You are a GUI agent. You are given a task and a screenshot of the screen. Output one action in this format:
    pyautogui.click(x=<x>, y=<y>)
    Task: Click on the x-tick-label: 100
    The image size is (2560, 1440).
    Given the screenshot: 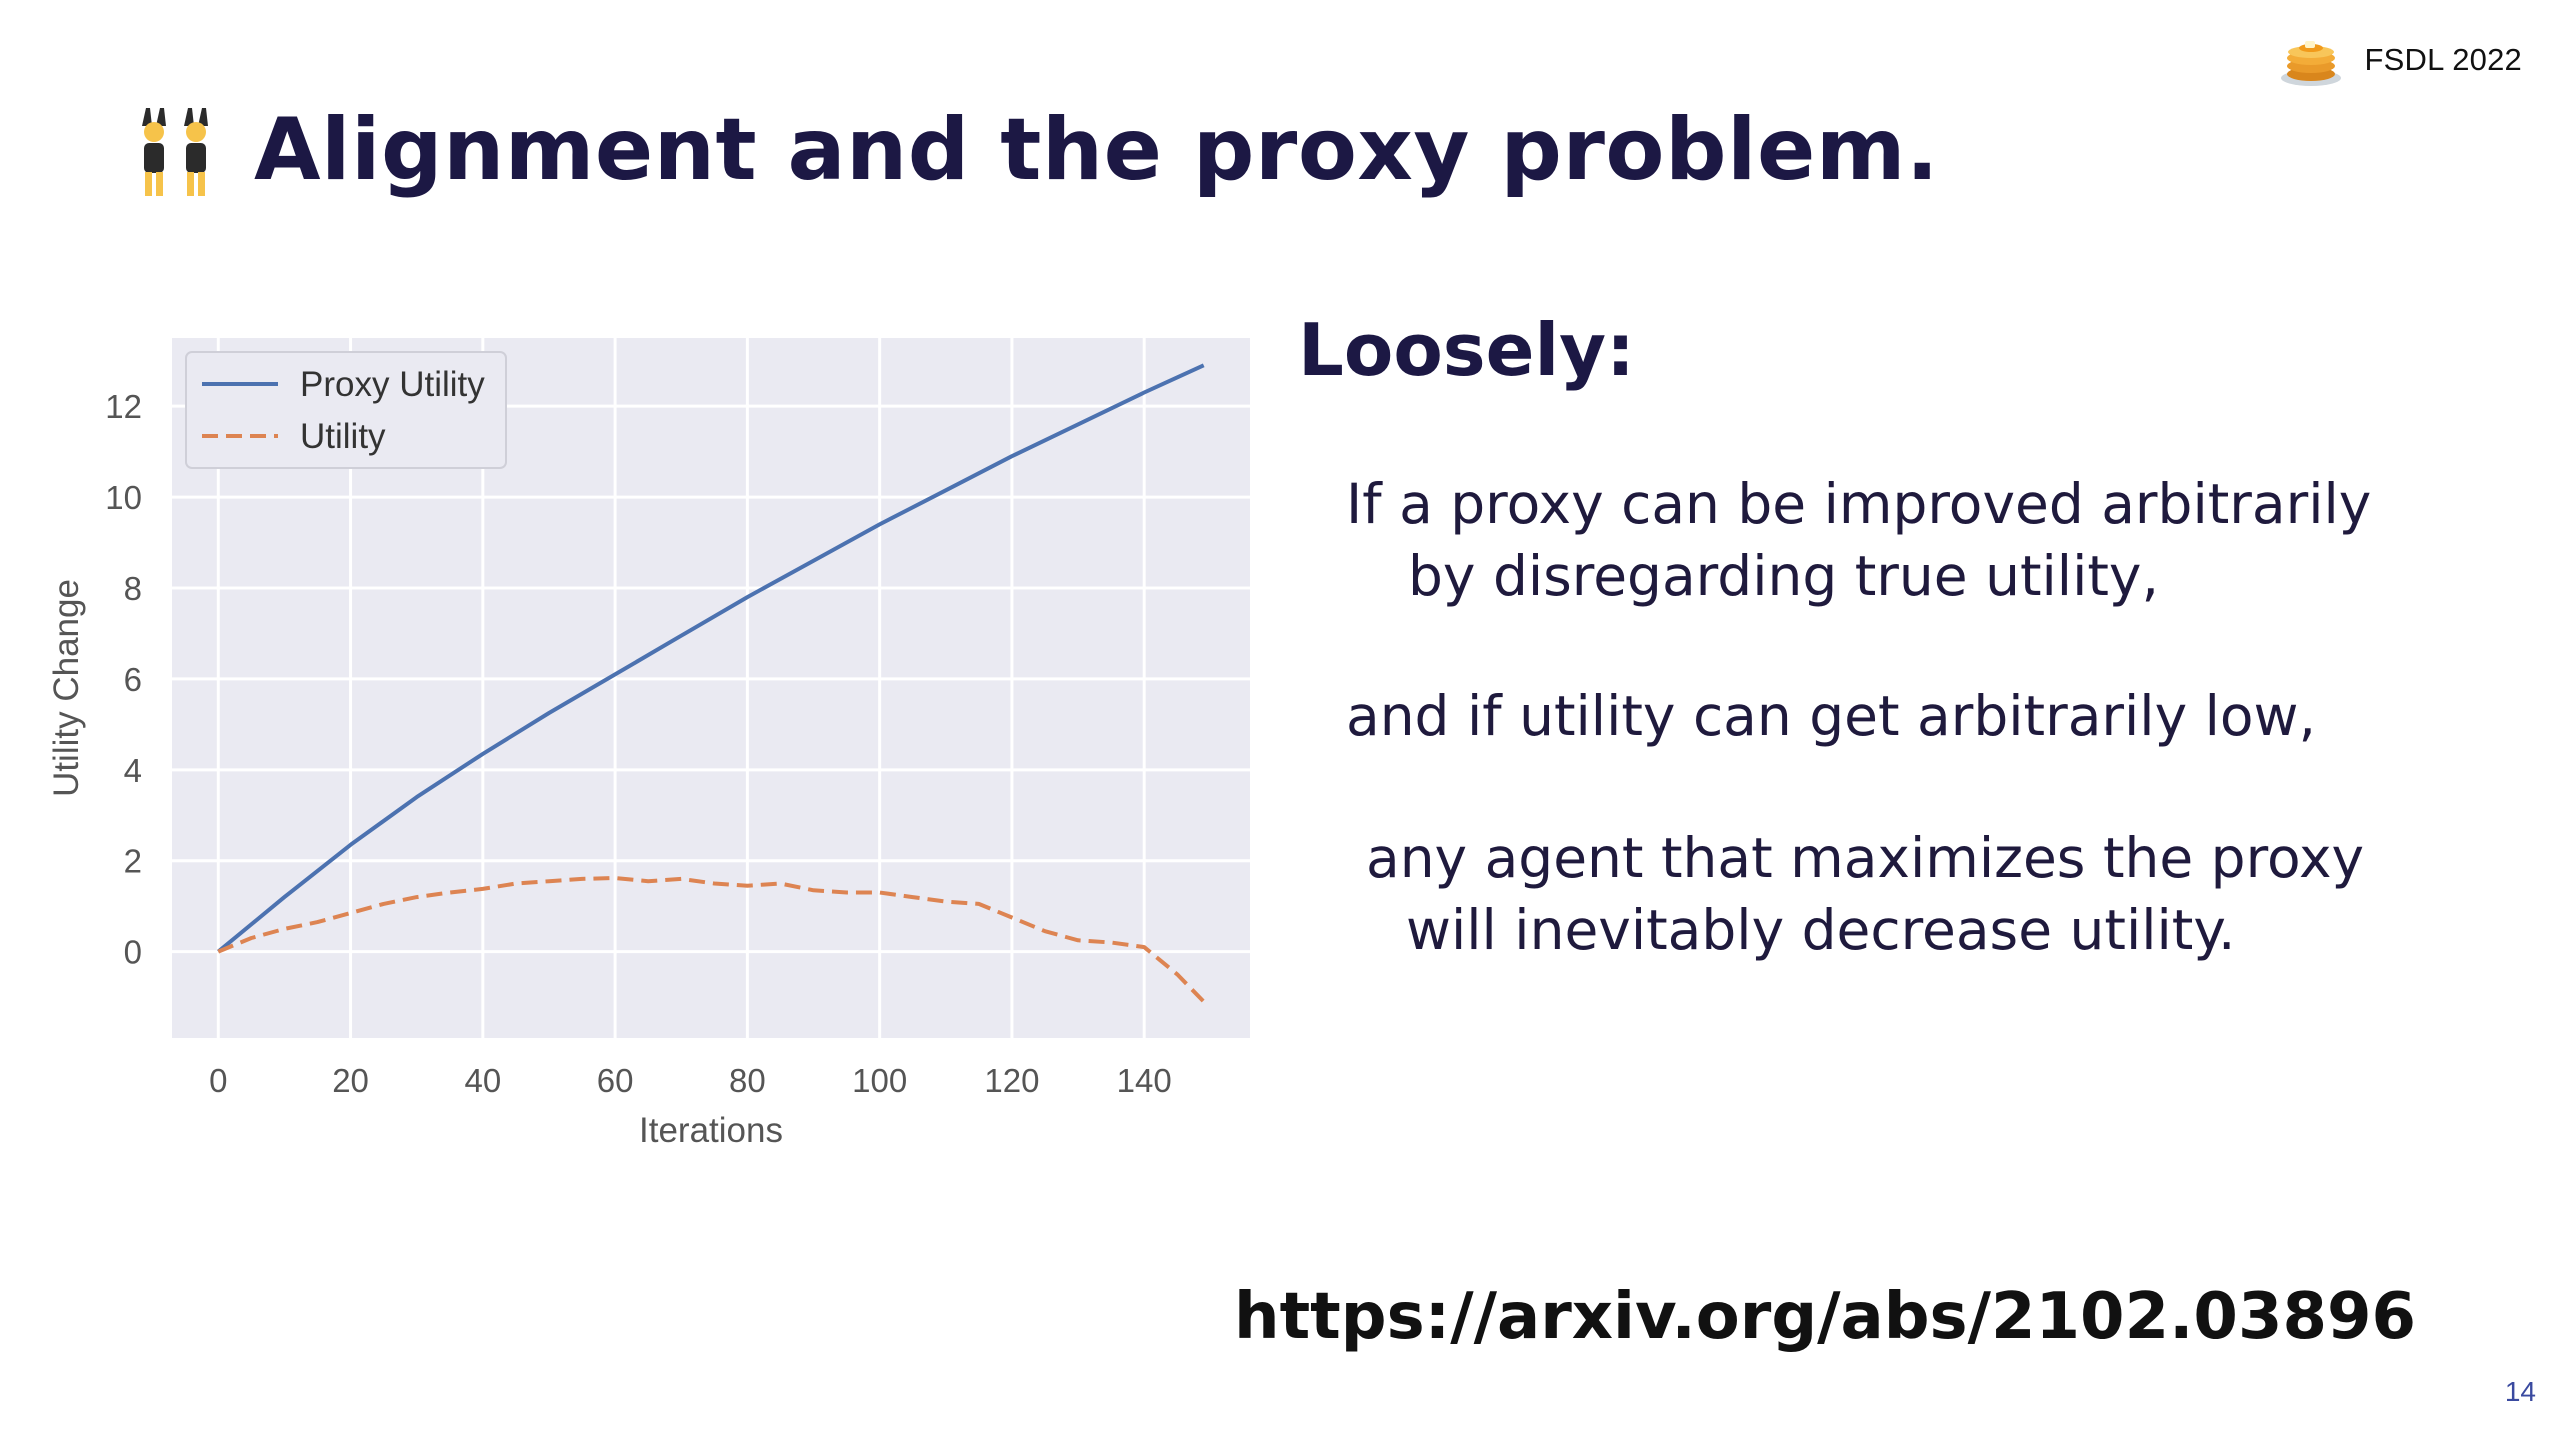 What is the action you would take?
    pyautogui.click(x=879, y=1080)
    